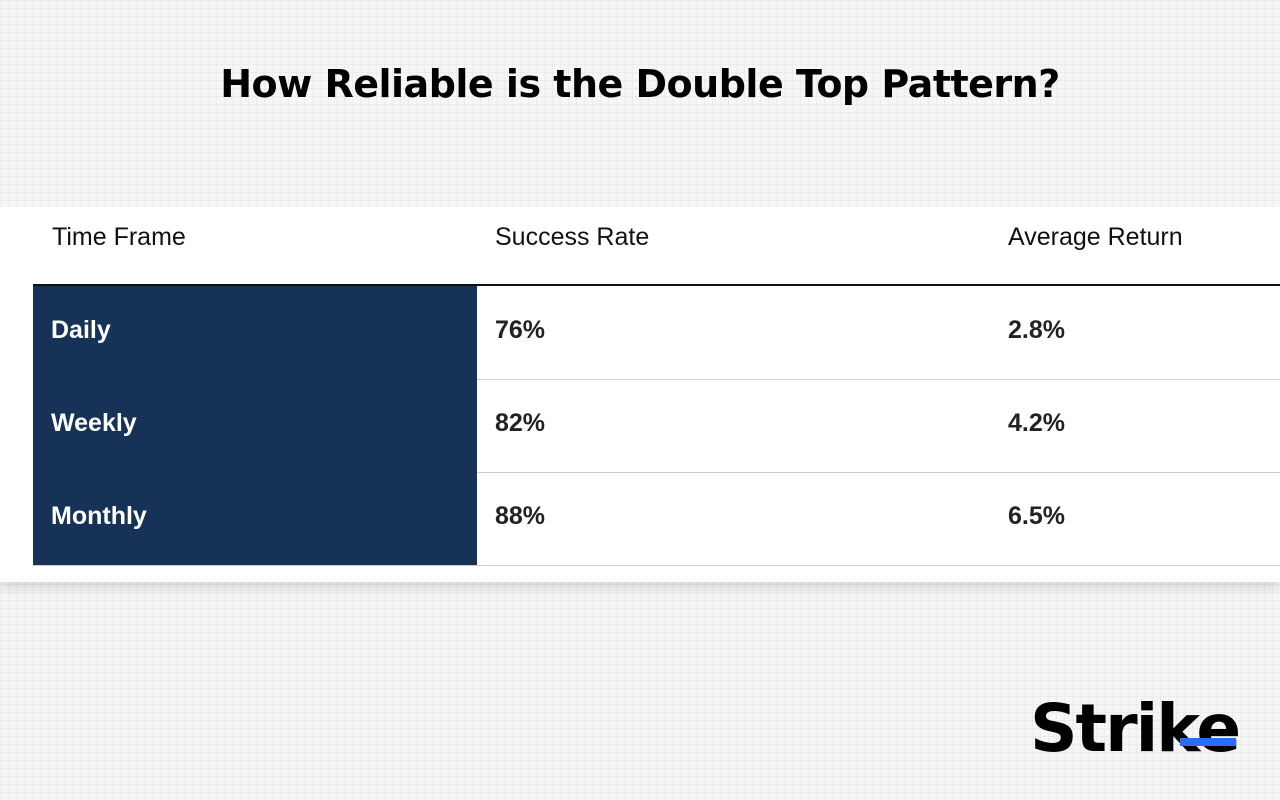 Image resolution: width=1280 pixels, height=800 pixels. What do you see at coordinates (255, 425) in the screenshot?
I see `row-label-cell: Weekly` at bounding box center [255, 425].